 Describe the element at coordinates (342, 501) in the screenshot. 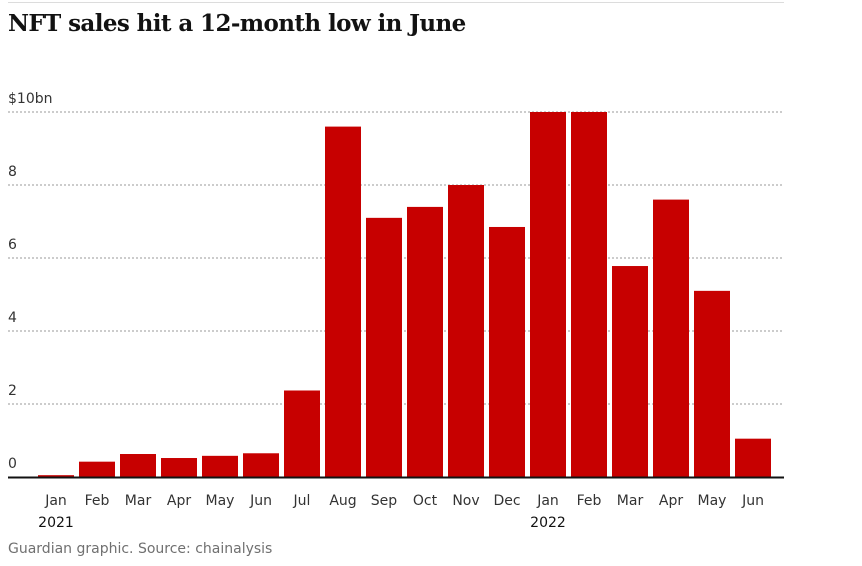

I see `x-tick-label: Aug` at that location.